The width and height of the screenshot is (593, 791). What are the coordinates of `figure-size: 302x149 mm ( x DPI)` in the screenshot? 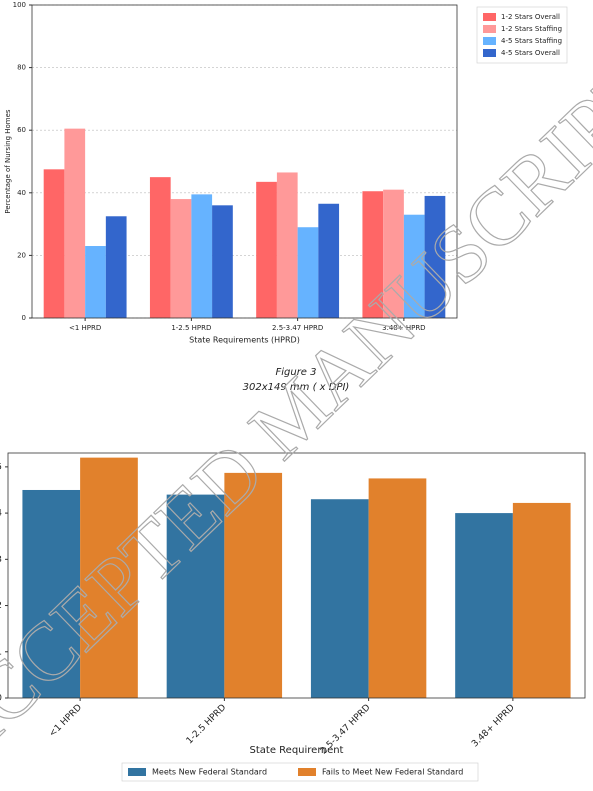 It's located at (296, 387).